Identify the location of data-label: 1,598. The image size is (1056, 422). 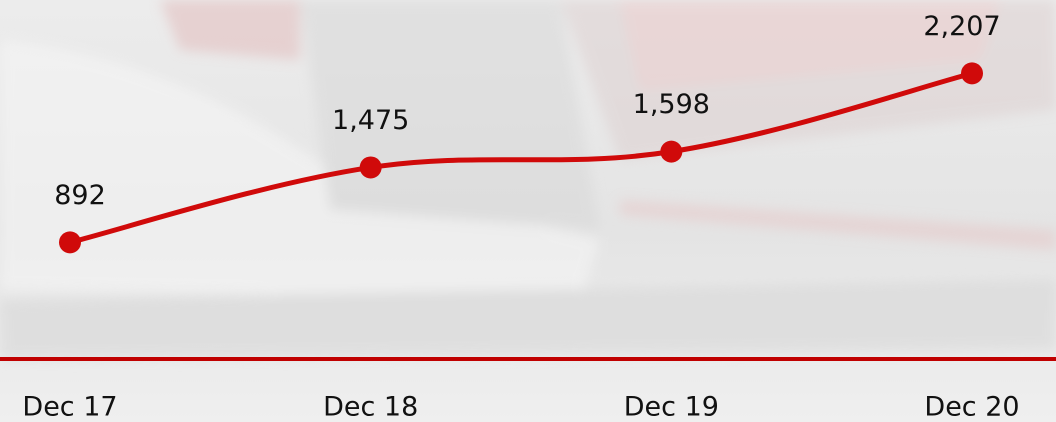
(671, 104).